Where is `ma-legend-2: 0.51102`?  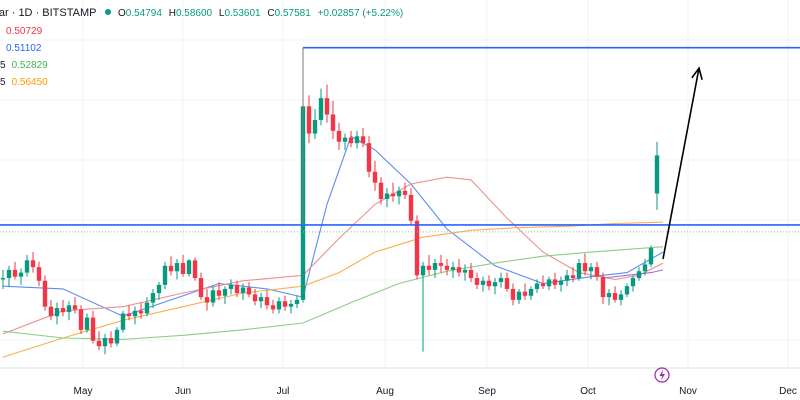
ma-legend-2: 0.51102 is located at coordinates (24, 48).